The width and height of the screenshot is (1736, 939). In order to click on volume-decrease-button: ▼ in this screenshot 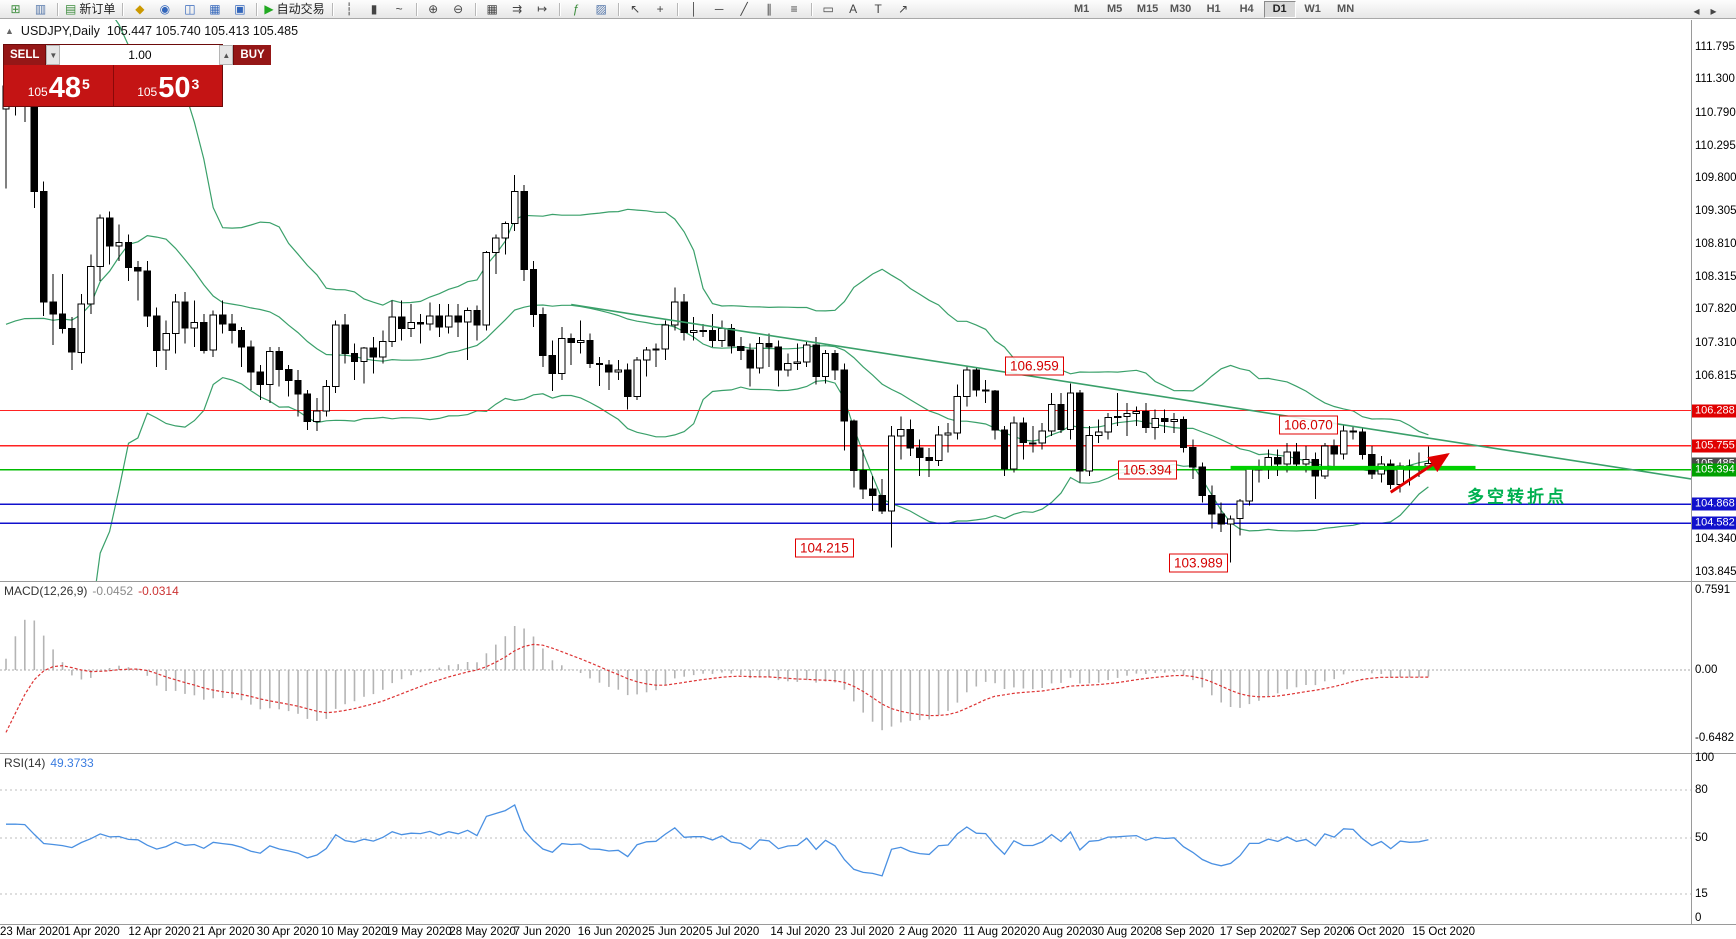, I will do `click(53, 55)`.